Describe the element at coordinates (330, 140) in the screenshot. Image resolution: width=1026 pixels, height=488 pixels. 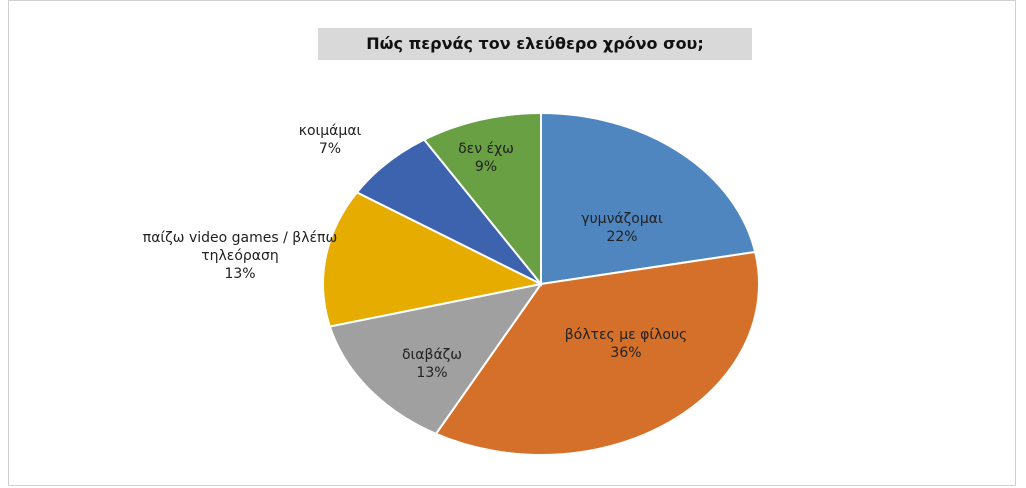
I see `slice-label: κοιμάμαι 7%` at that location.